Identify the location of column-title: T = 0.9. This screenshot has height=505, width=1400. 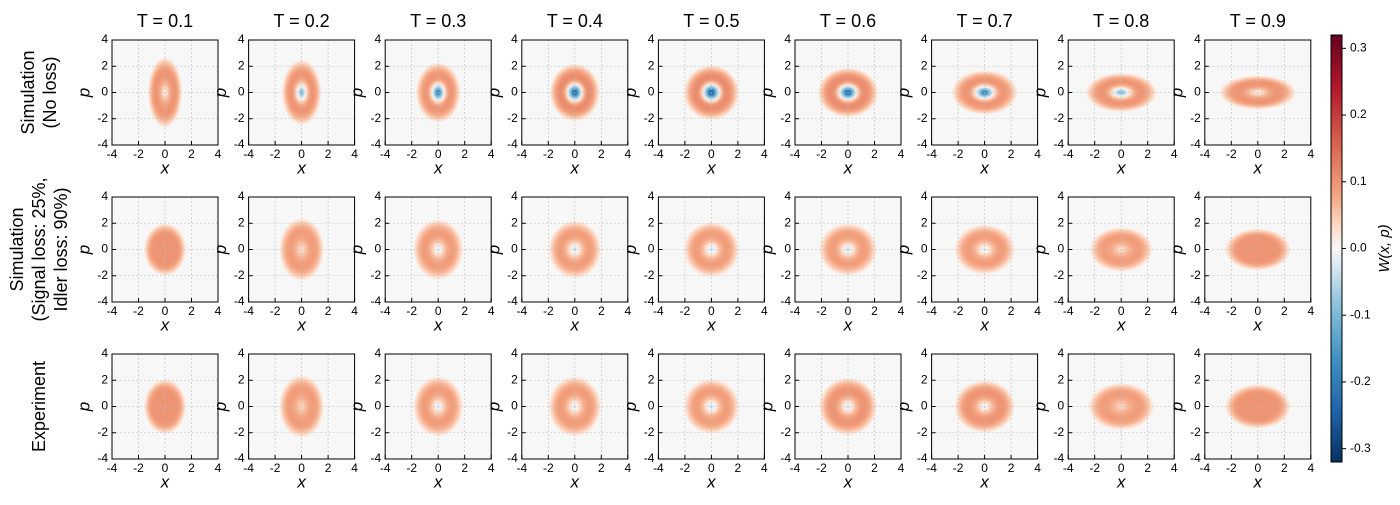
(1258, 21).